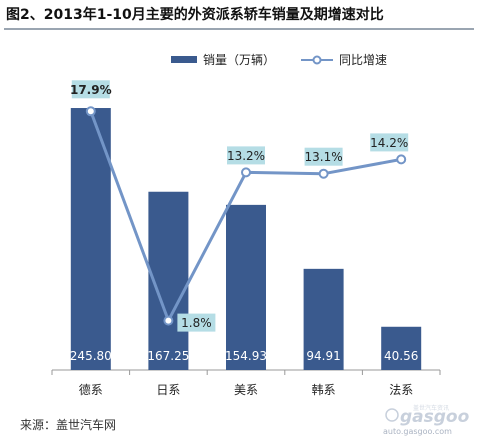  I want to click on legend-bar-swatch, so click(184, 59).